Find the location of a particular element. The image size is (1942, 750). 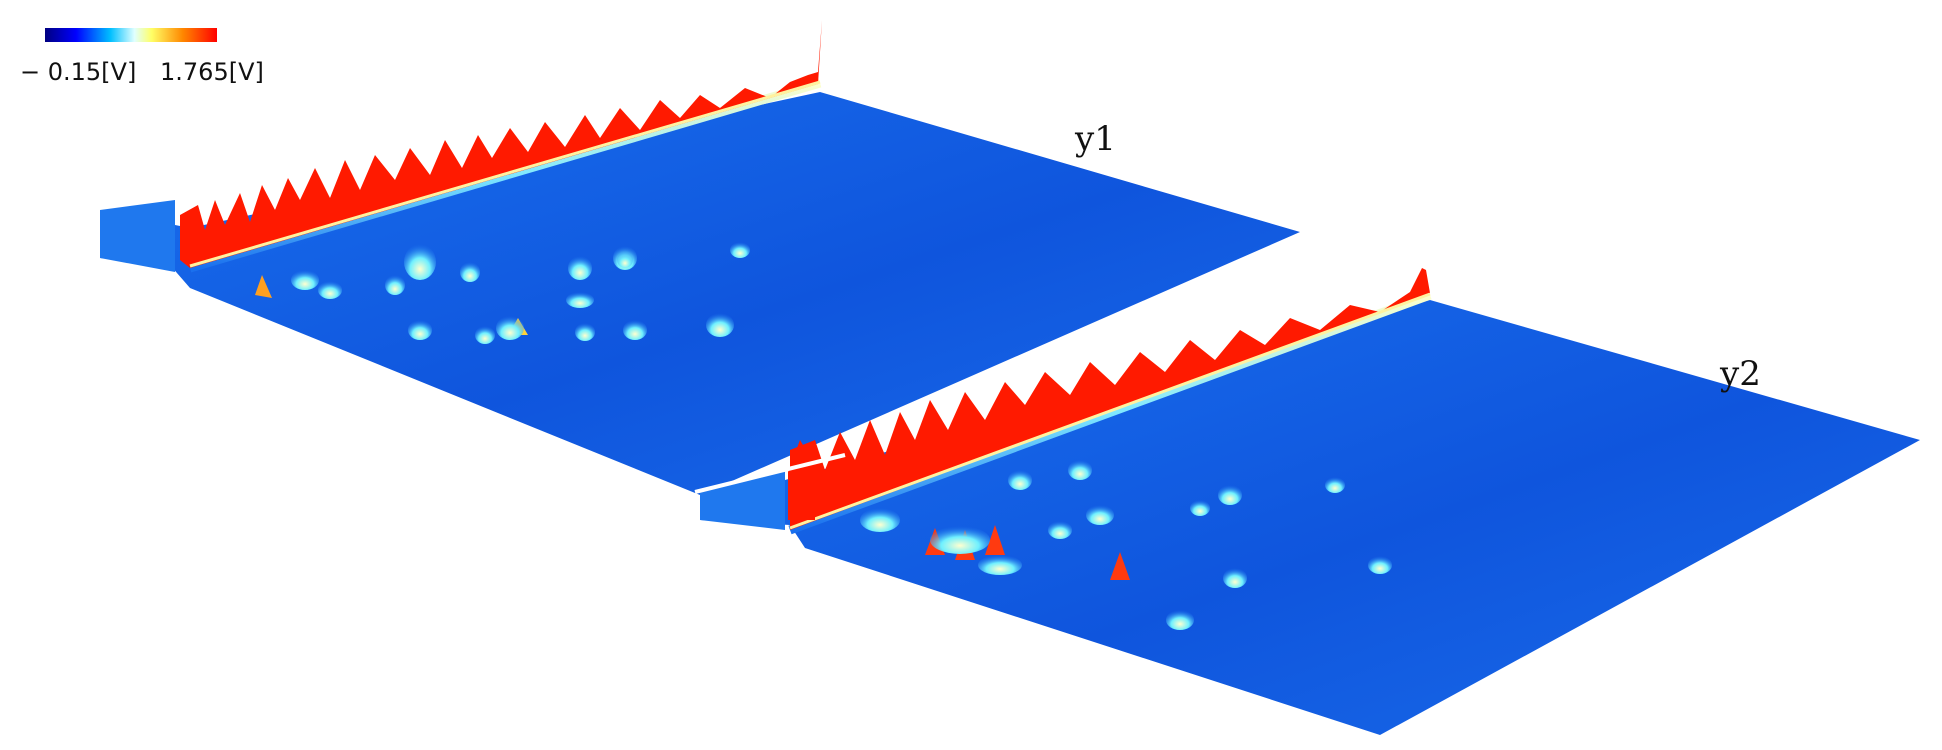

colorbar-max-label: 1.765[V] is located at coordinates (212, 72).